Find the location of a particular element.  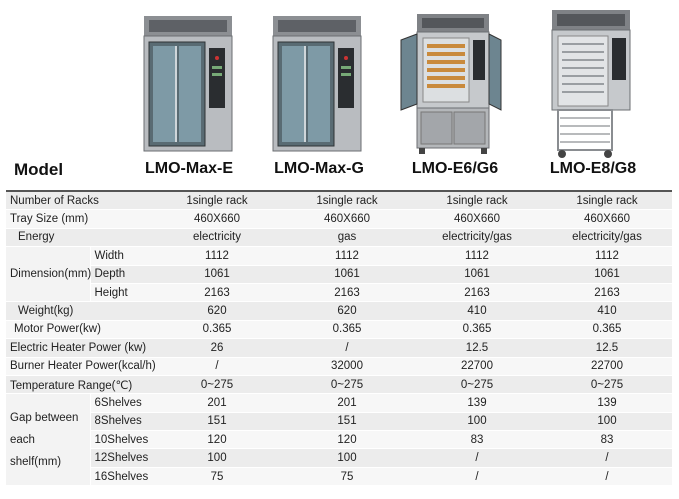

model-heading: Model is located at coordinates (39, 169).